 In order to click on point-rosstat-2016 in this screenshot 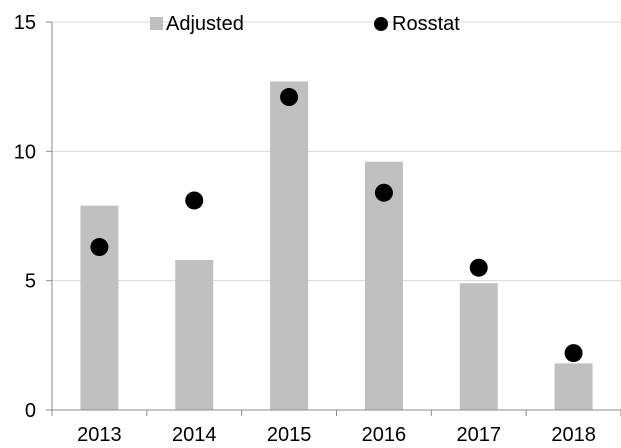, I will do `click(383, 192)`.